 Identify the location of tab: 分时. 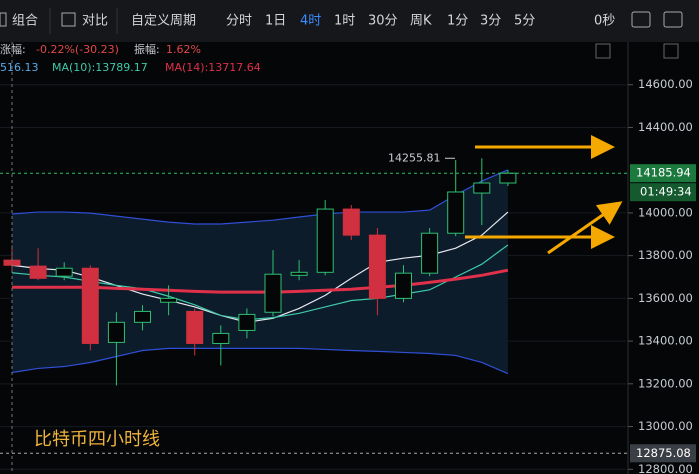
(239, 21).